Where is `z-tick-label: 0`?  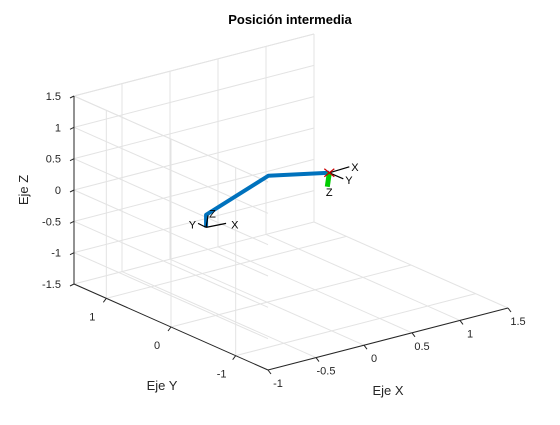
z-tick-label: 0 is located at coordinates (58, 191).